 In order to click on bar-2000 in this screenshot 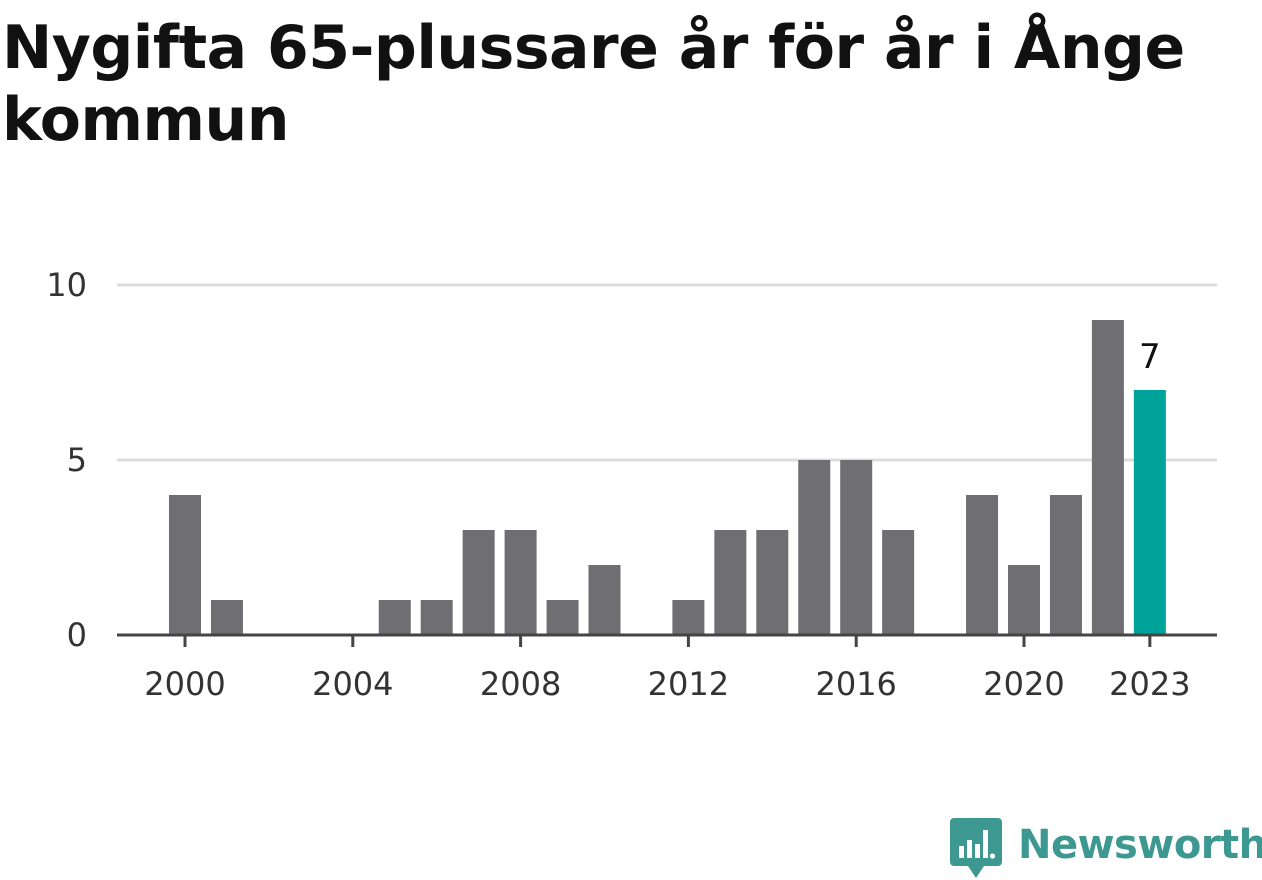, I will do `click(185, 565)`.